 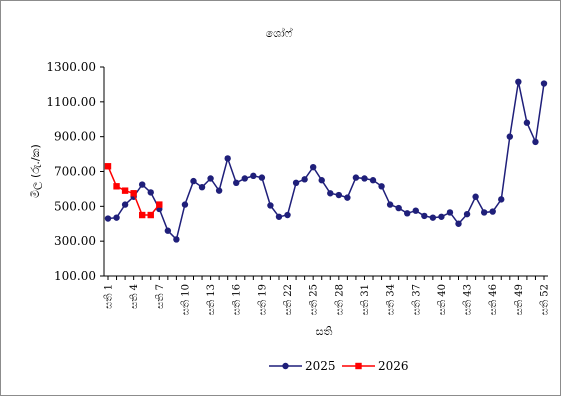 I want to click on y-tick-label: 700.00, so click(x=75, y=172).